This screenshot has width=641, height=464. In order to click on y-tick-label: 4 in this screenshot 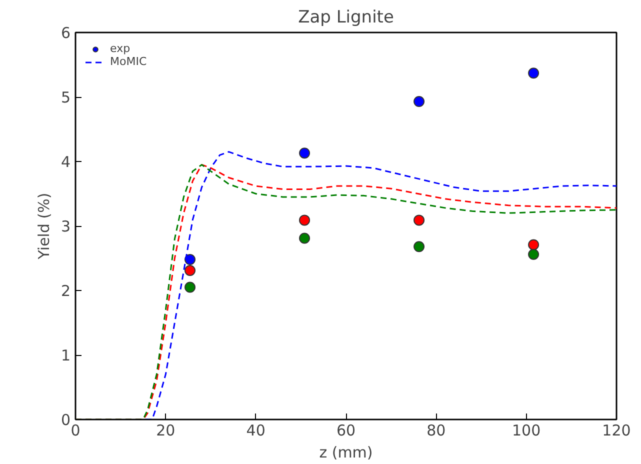, I will do `click(65, 162)`.